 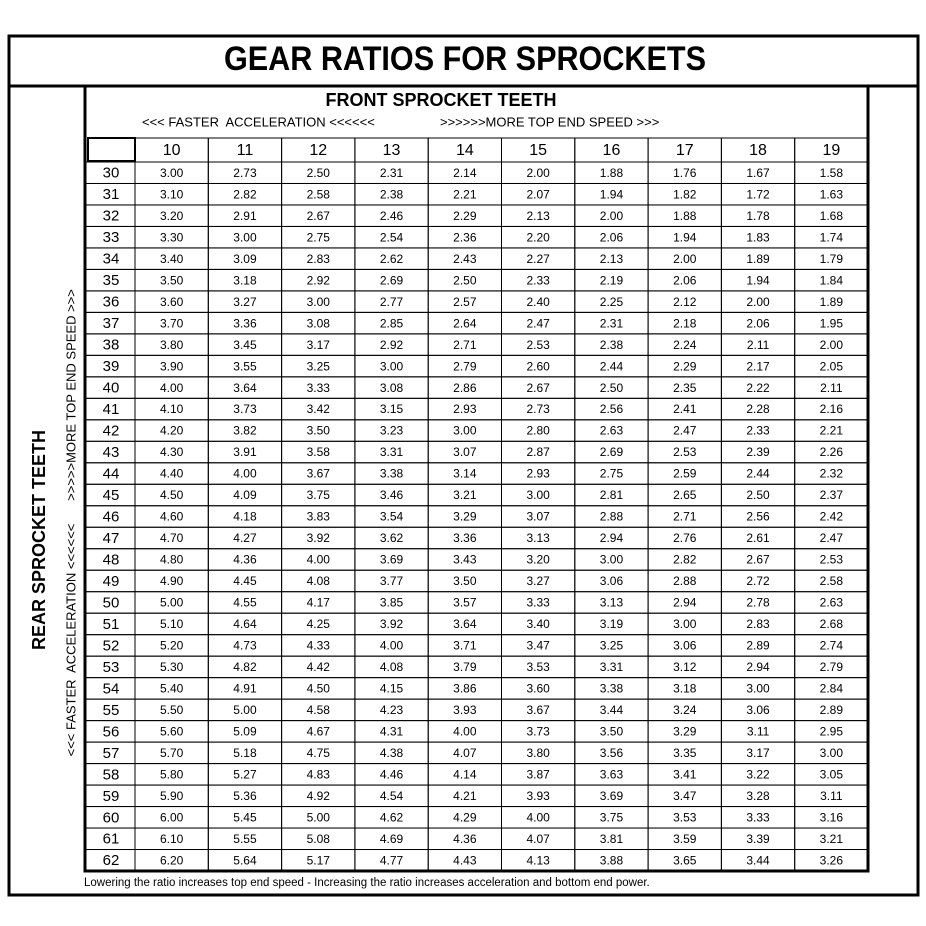 What do you see at coordinates (832, 710) in the screenshot?
I see `ratio-value: 2.89` at bounding box center [832, 710].